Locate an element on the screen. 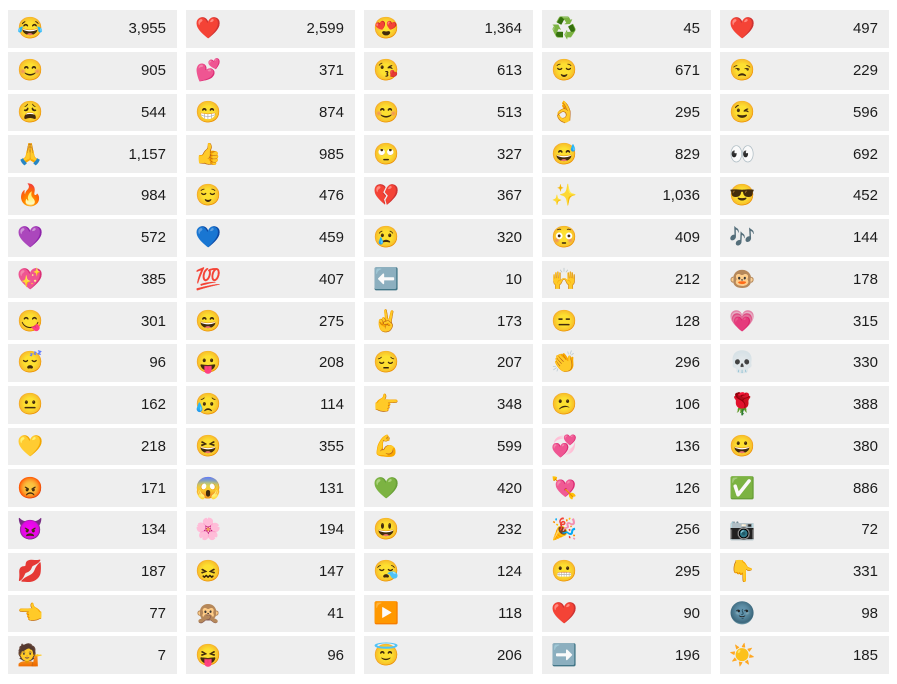 The image size is (897, 684). sun-icon: ☀️ is located at coordinates (742, 655).